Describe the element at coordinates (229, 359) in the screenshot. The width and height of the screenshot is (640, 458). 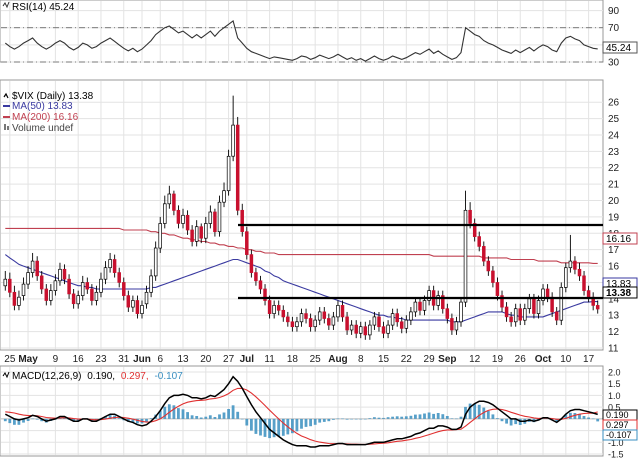
I see `x-tick-label: 27` at that location.